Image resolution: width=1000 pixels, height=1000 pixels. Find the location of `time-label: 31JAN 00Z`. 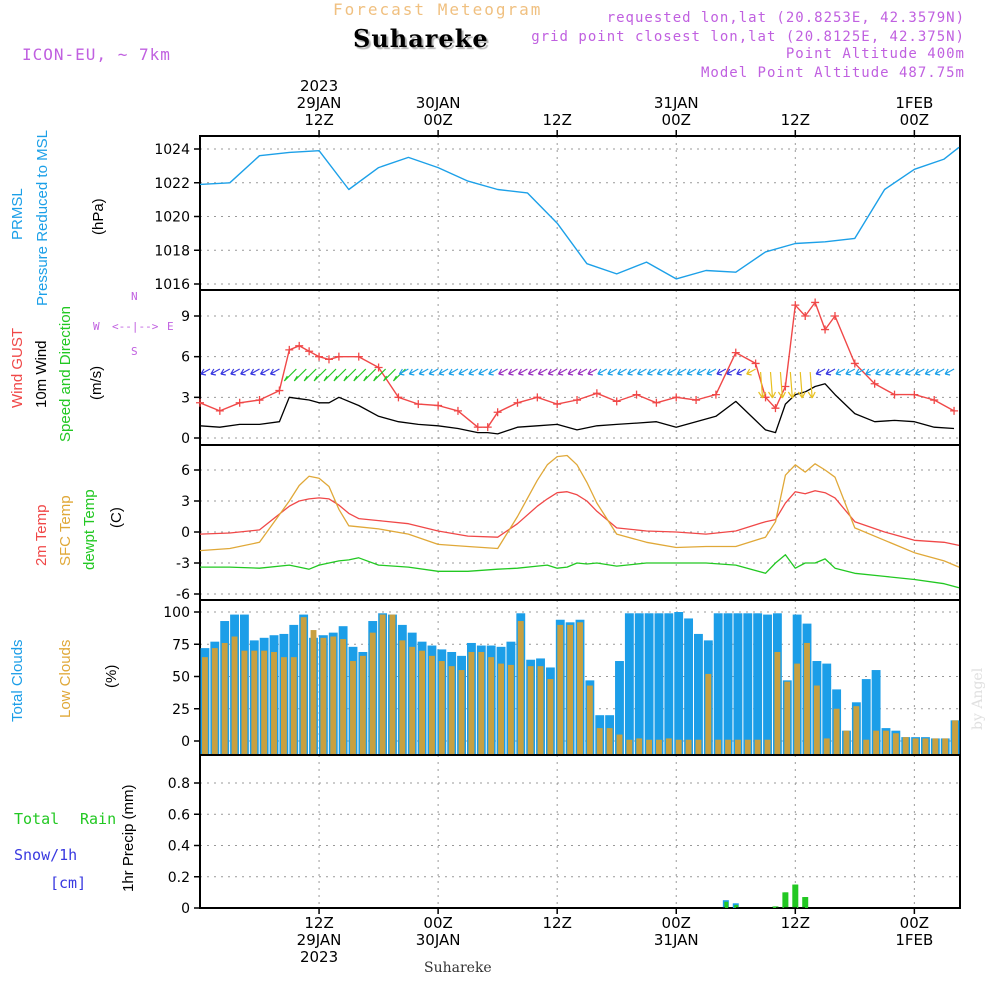

time-label: 31JAN 00Z is located at coordinates (676, 112).